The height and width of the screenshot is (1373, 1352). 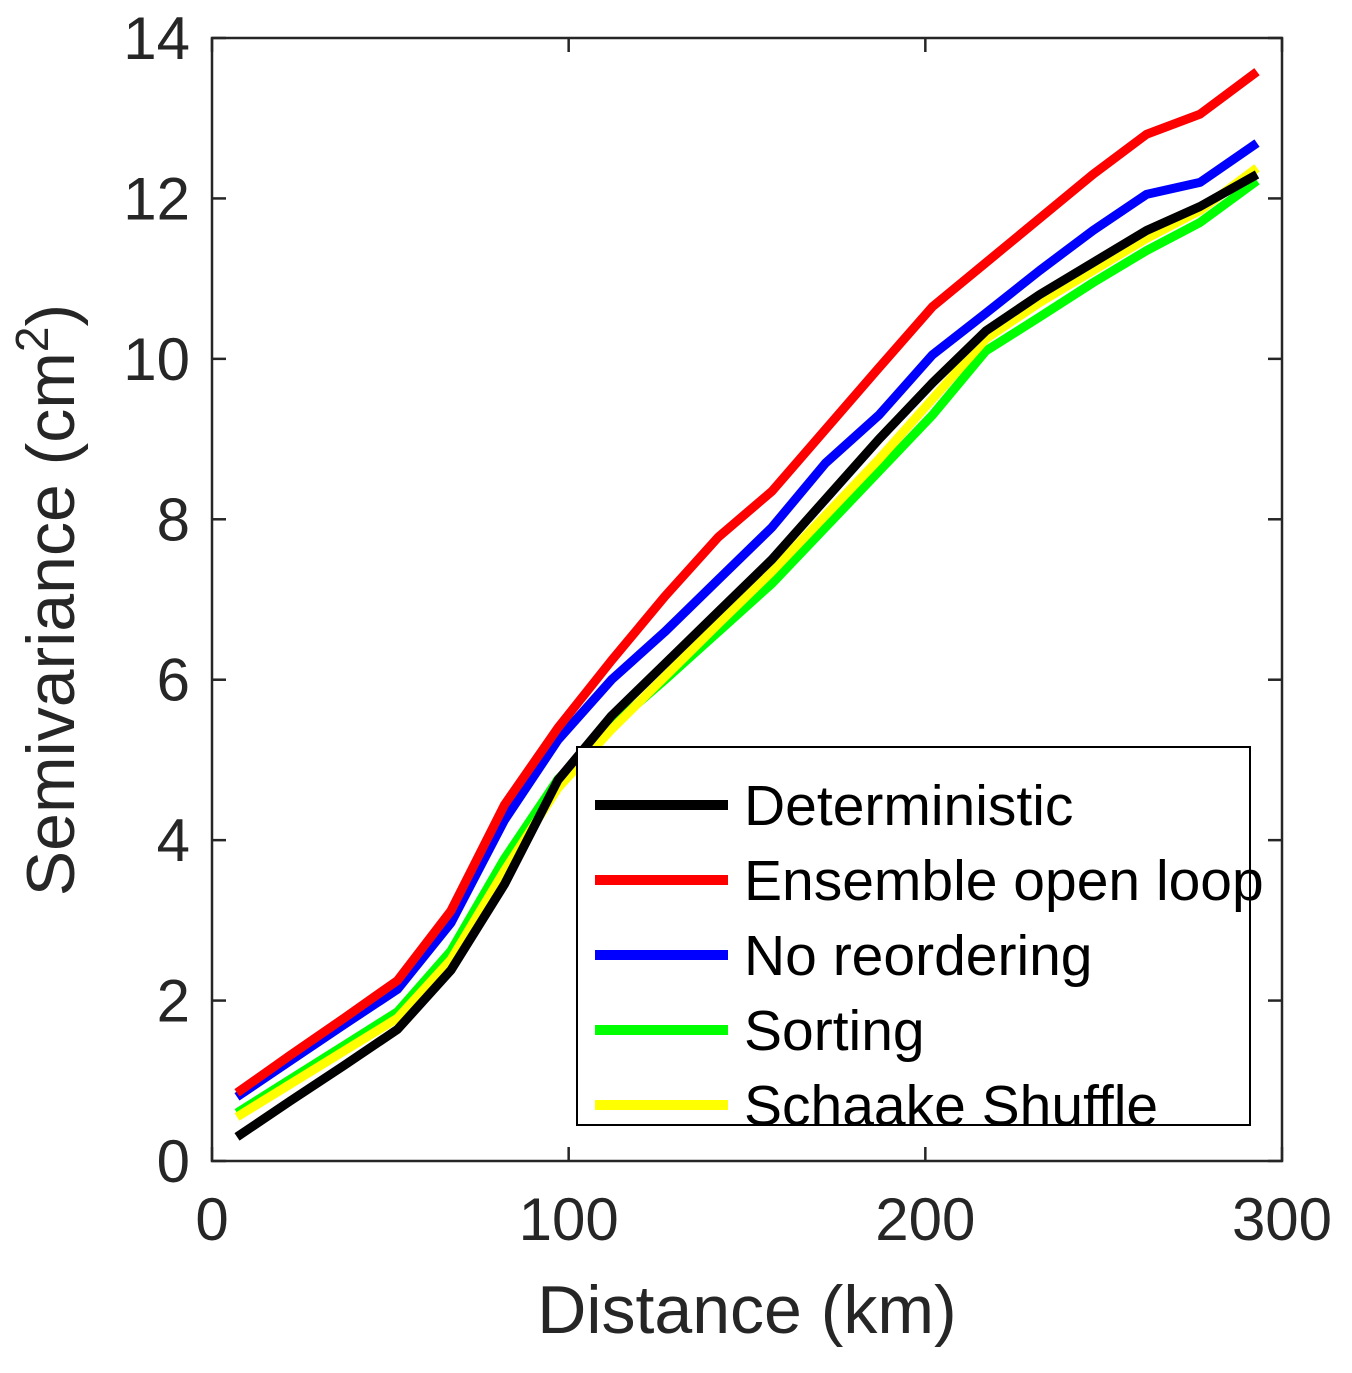 What do you see at coordinates (951, 1106) in the screenshot?
I see `legend-label-schaake-shuffle: Schaake Shuffle` at bounding box center [951, 1106].